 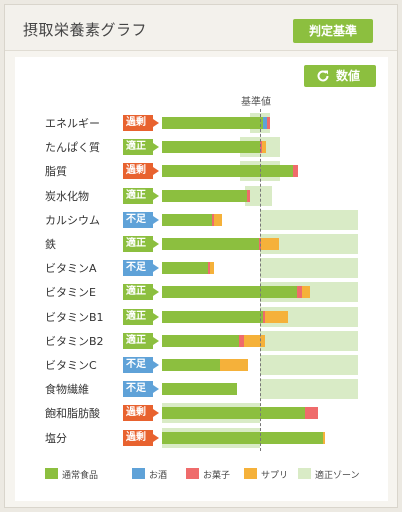 What do you see at coordinates (71, 365) in the screenshot?
I see `nutrient-name: ビタミンC` at bounding box center [71, 365].